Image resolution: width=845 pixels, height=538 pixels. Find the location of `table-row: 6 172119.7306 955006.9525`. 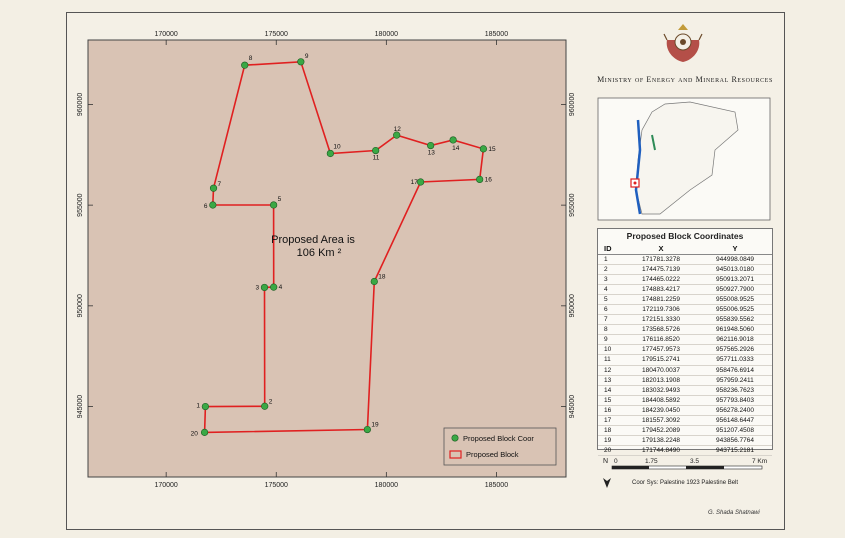

table-row: 6 172119.7306 955006.9525 is located at coordinates (685, 310).